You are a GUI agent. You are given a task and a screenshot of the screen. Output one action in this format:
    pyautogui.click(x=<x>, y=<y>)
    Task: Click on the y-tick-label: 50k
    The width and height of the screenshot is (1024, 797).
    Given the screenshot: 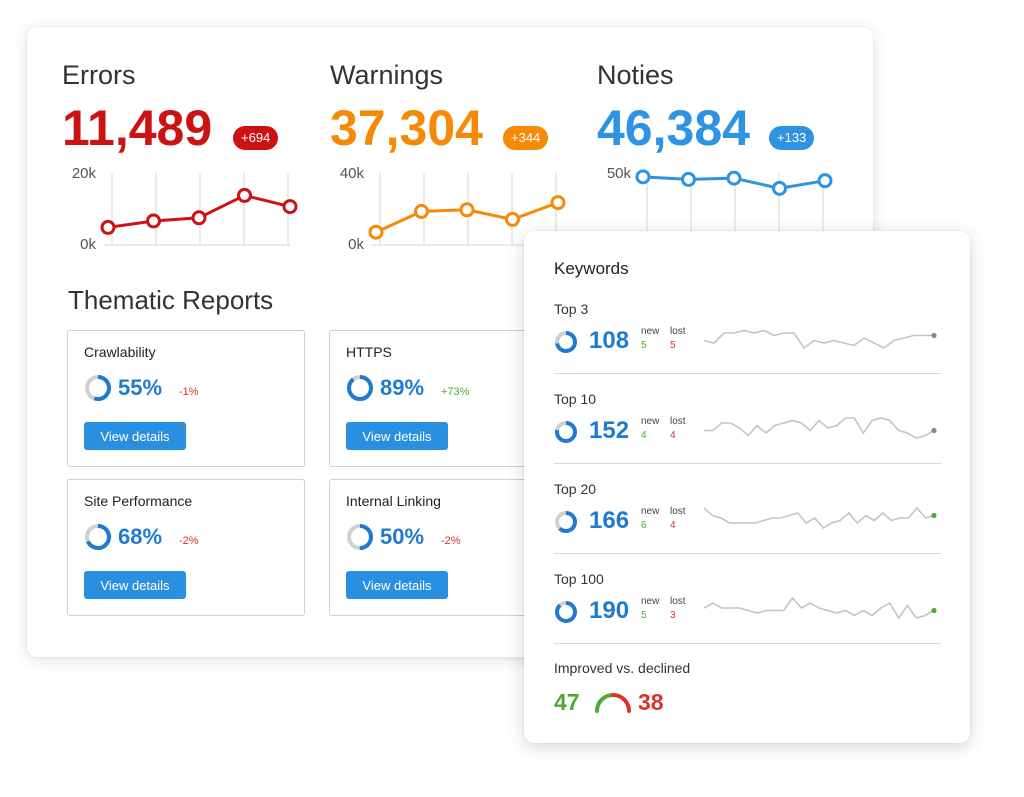 What is the action you would take?
    pyautogui.click(x=619, y=173)
    